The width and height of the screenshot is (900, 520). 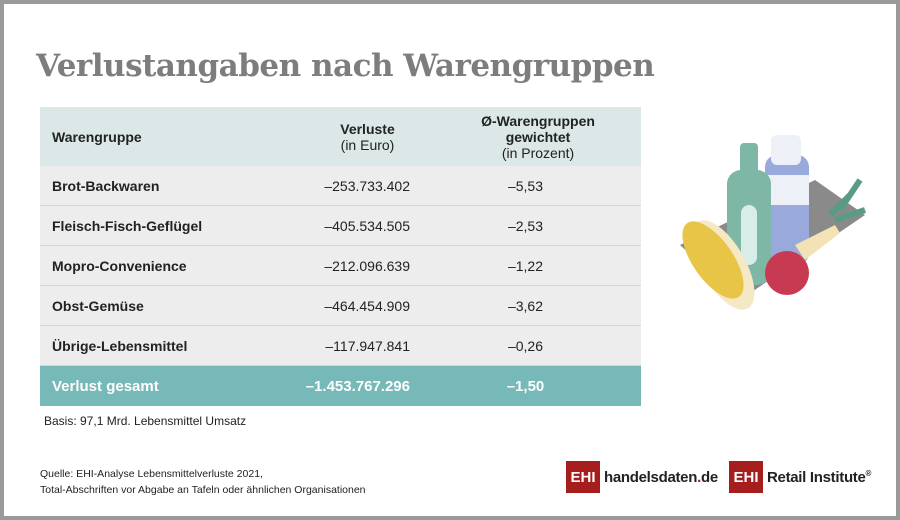 I want to click on total-loss: –1.453.767.296, so click(x=357, y=386).